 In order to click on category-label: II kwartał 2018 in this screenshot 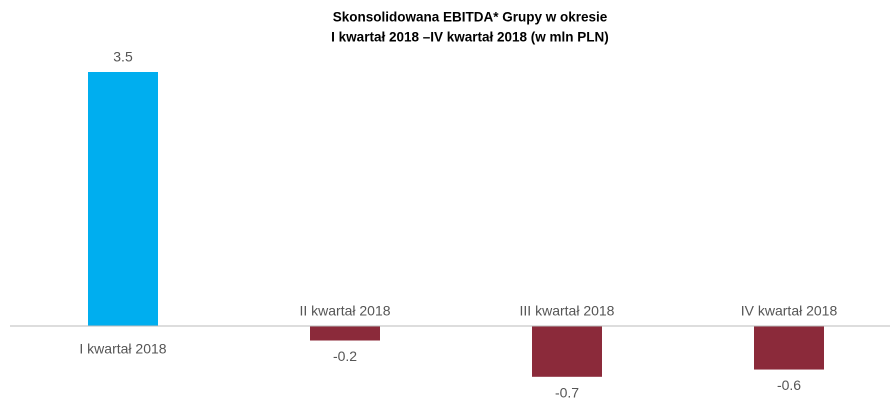, I will do `click(344, 311)`.